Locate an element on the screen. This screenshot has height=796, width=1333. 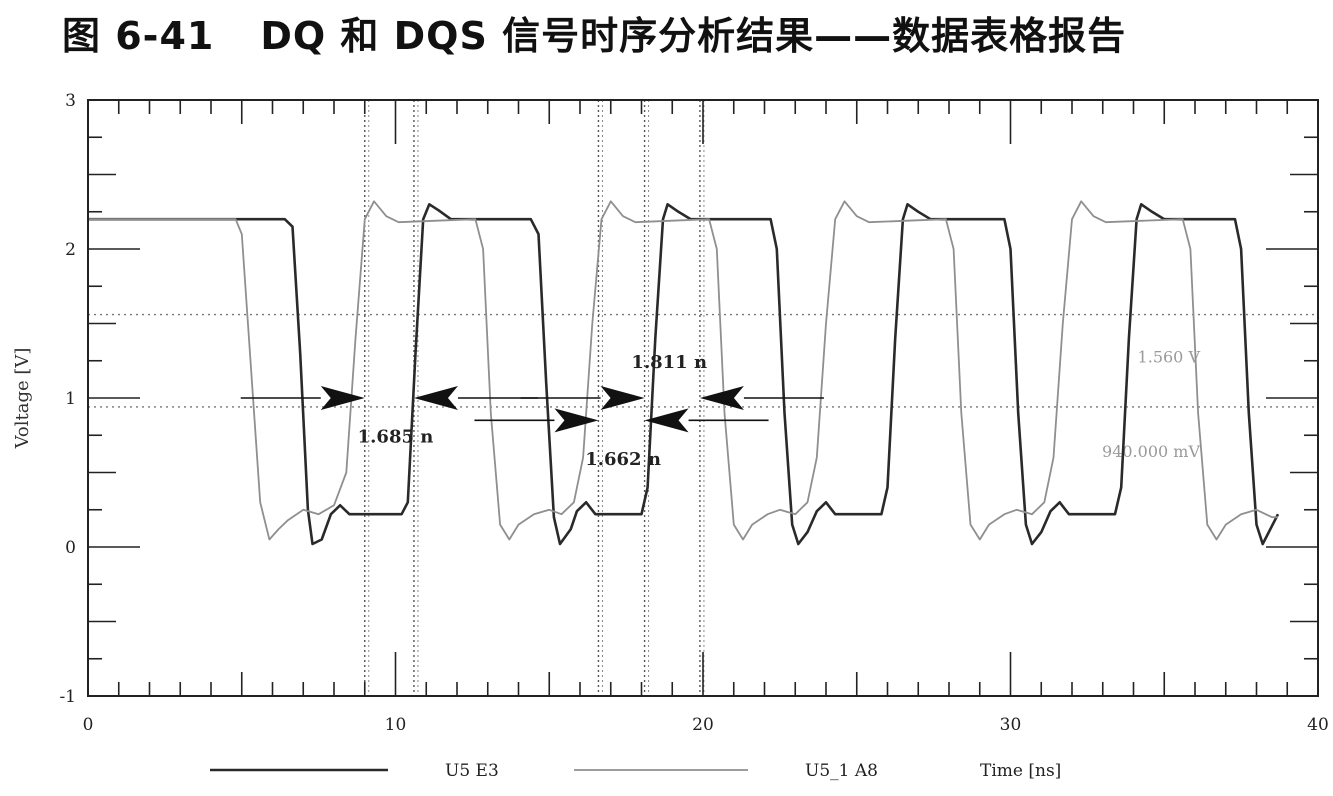
figure-number: 图 6-41 is located at coordinates (138, 36).